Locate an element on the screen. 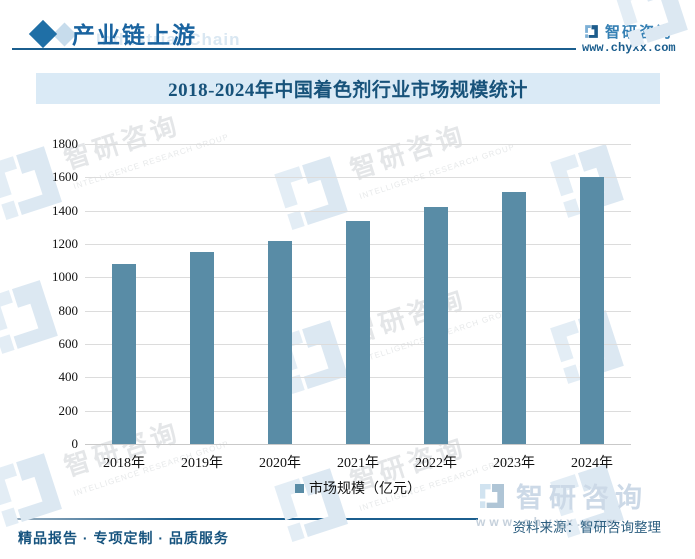 This screenshot has width=695, height=559. bar-2020年 is located at coordinates (280, 342).